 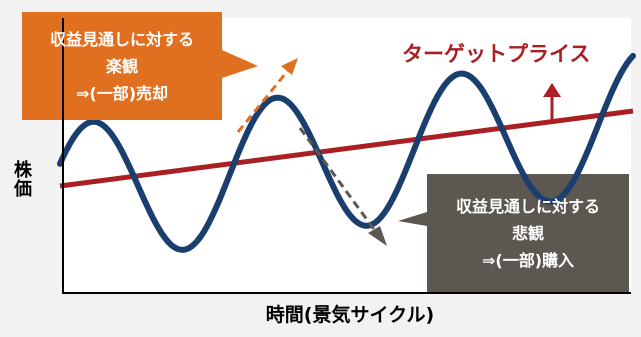 I want to click on optimistic-callout: 収益見通しに対する 楽観 ⇒(一部)売却, so click(x=122, y=66).